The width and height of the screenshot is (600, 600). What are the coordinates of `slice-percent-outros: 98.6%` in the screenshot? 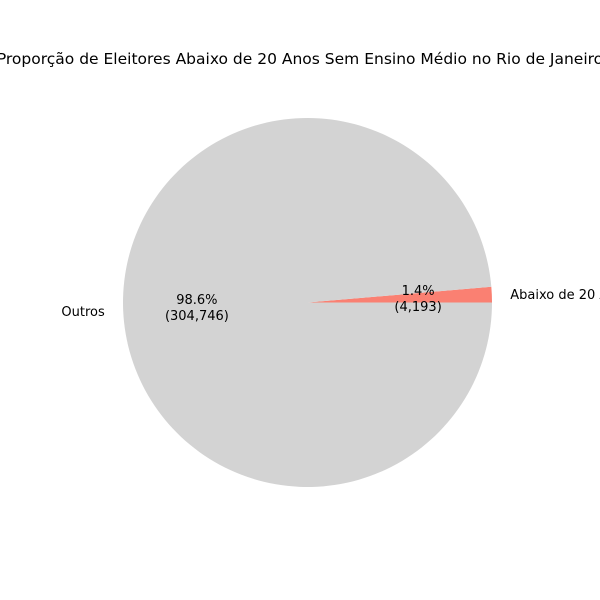 It's located at (196, 300).